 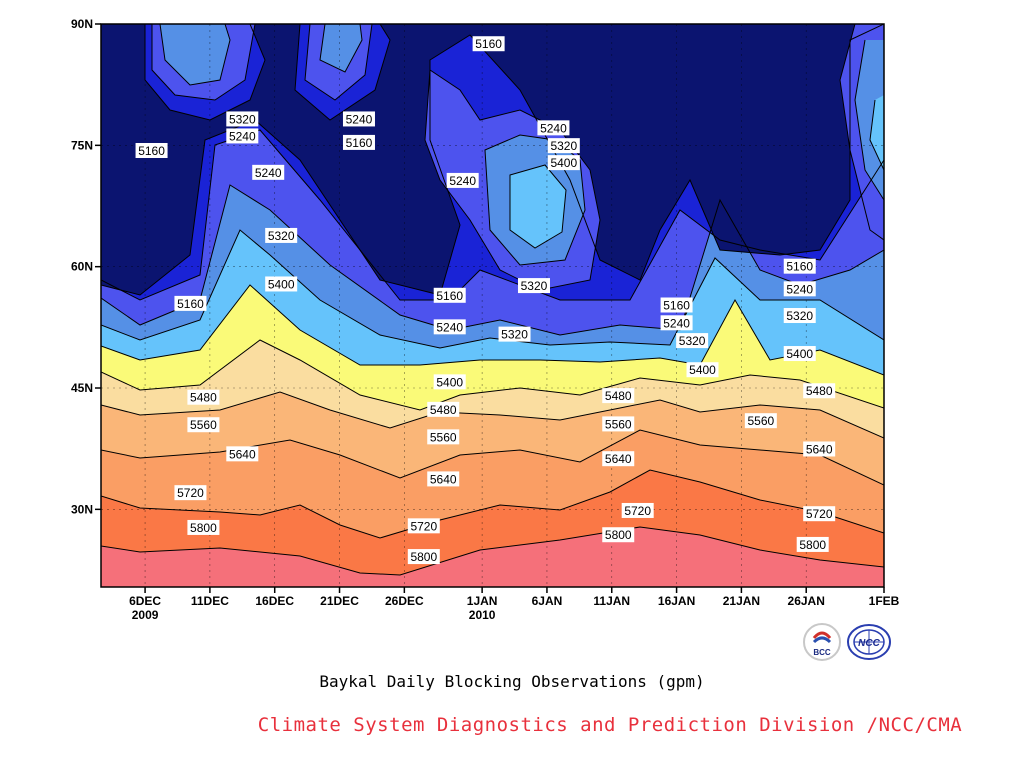 I want to click on y-tick-label: 60N, so click(x=82, y=267).